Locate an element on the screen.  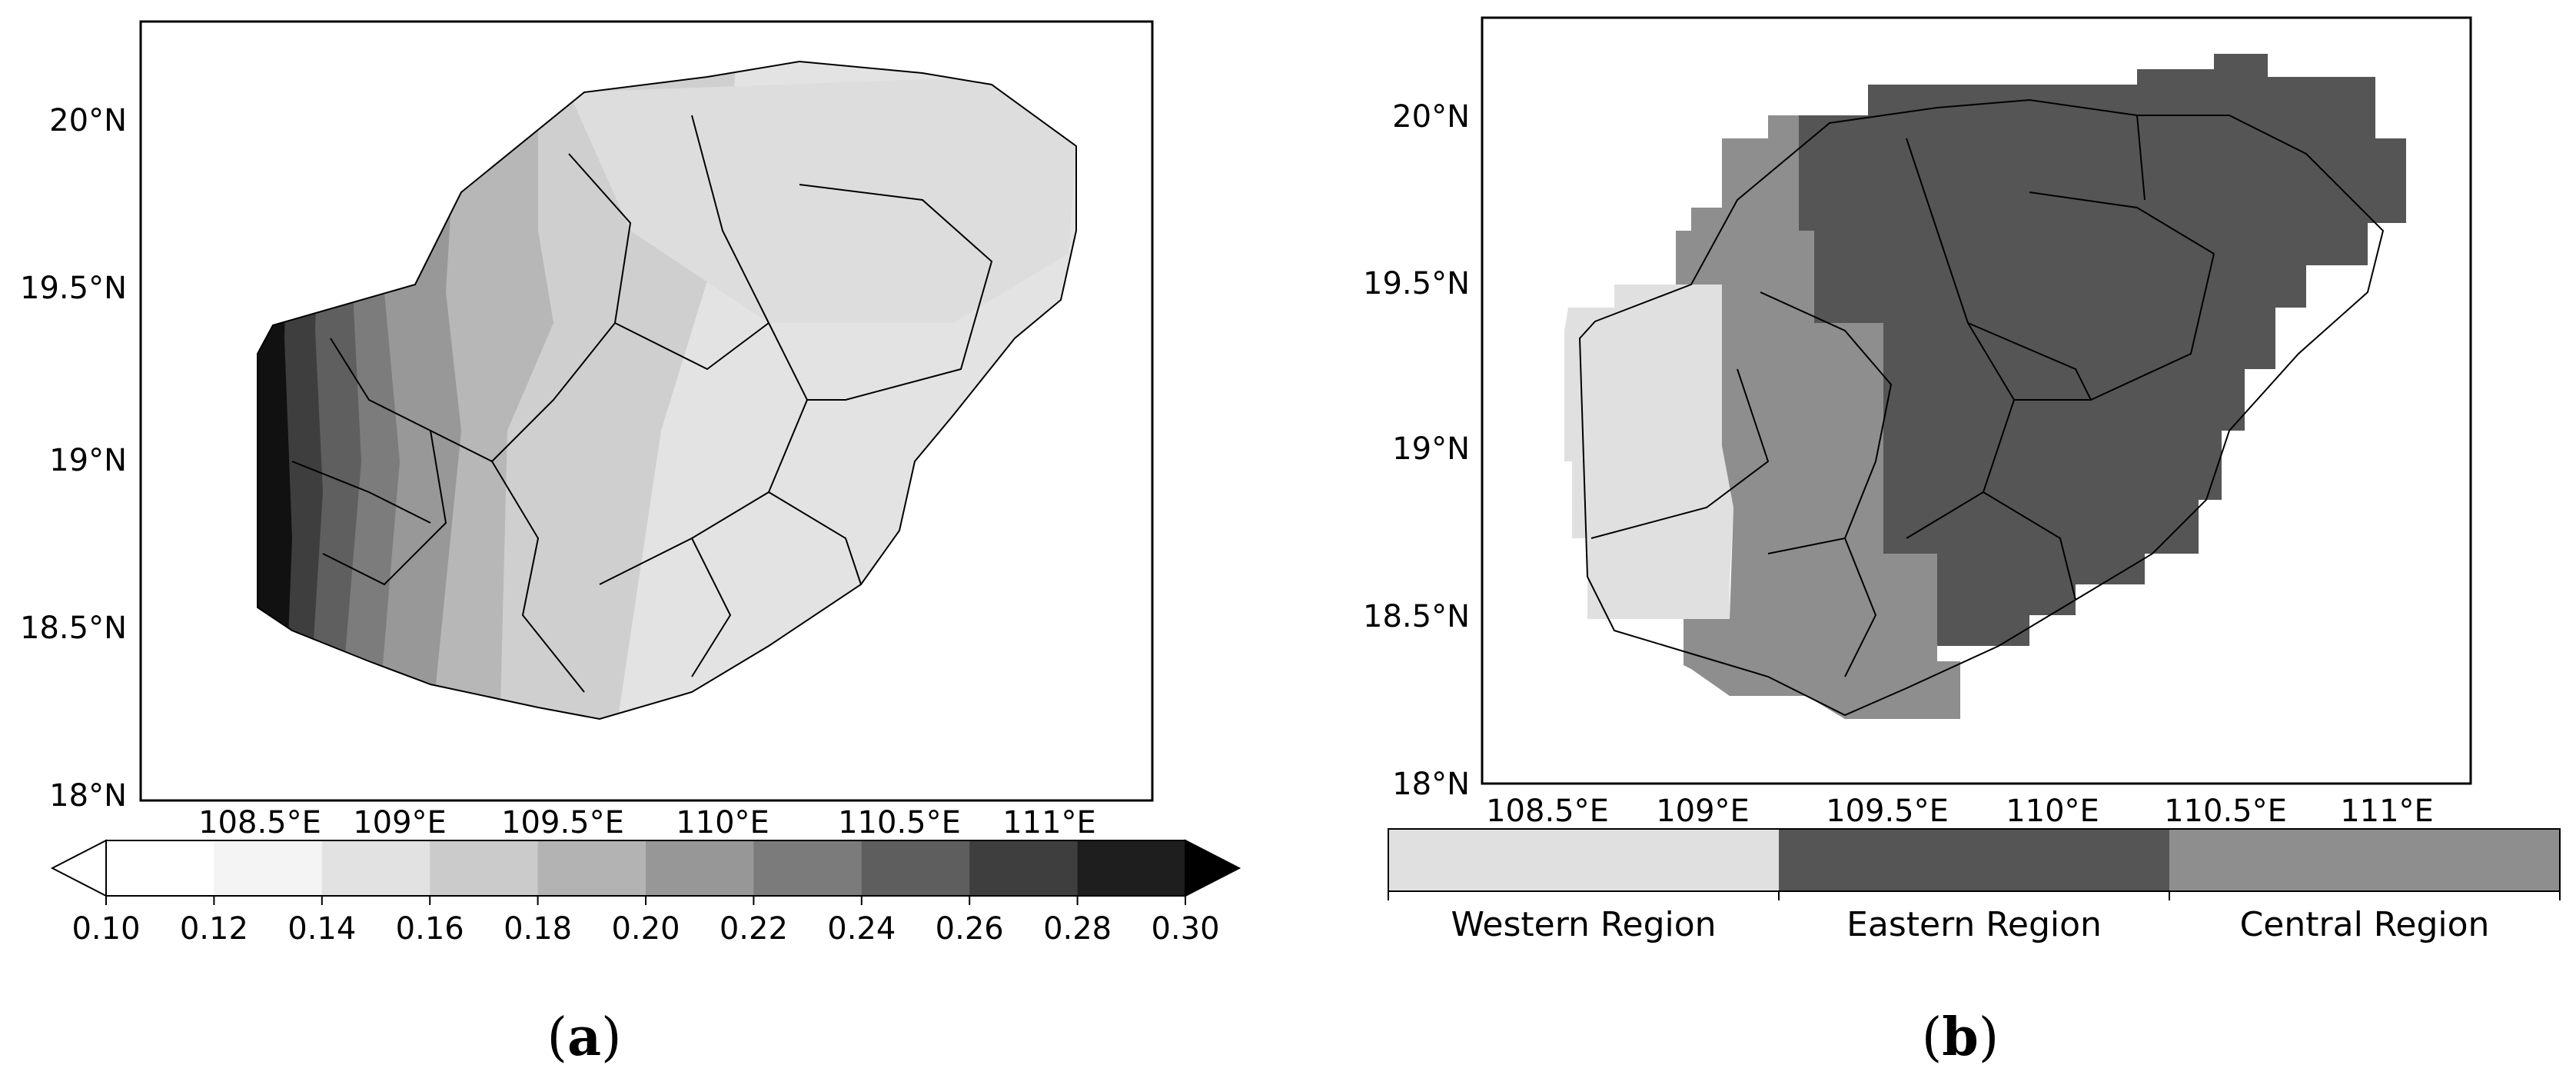
colorbar-tick-label: 0.12 is located at coordinates (214, 929).